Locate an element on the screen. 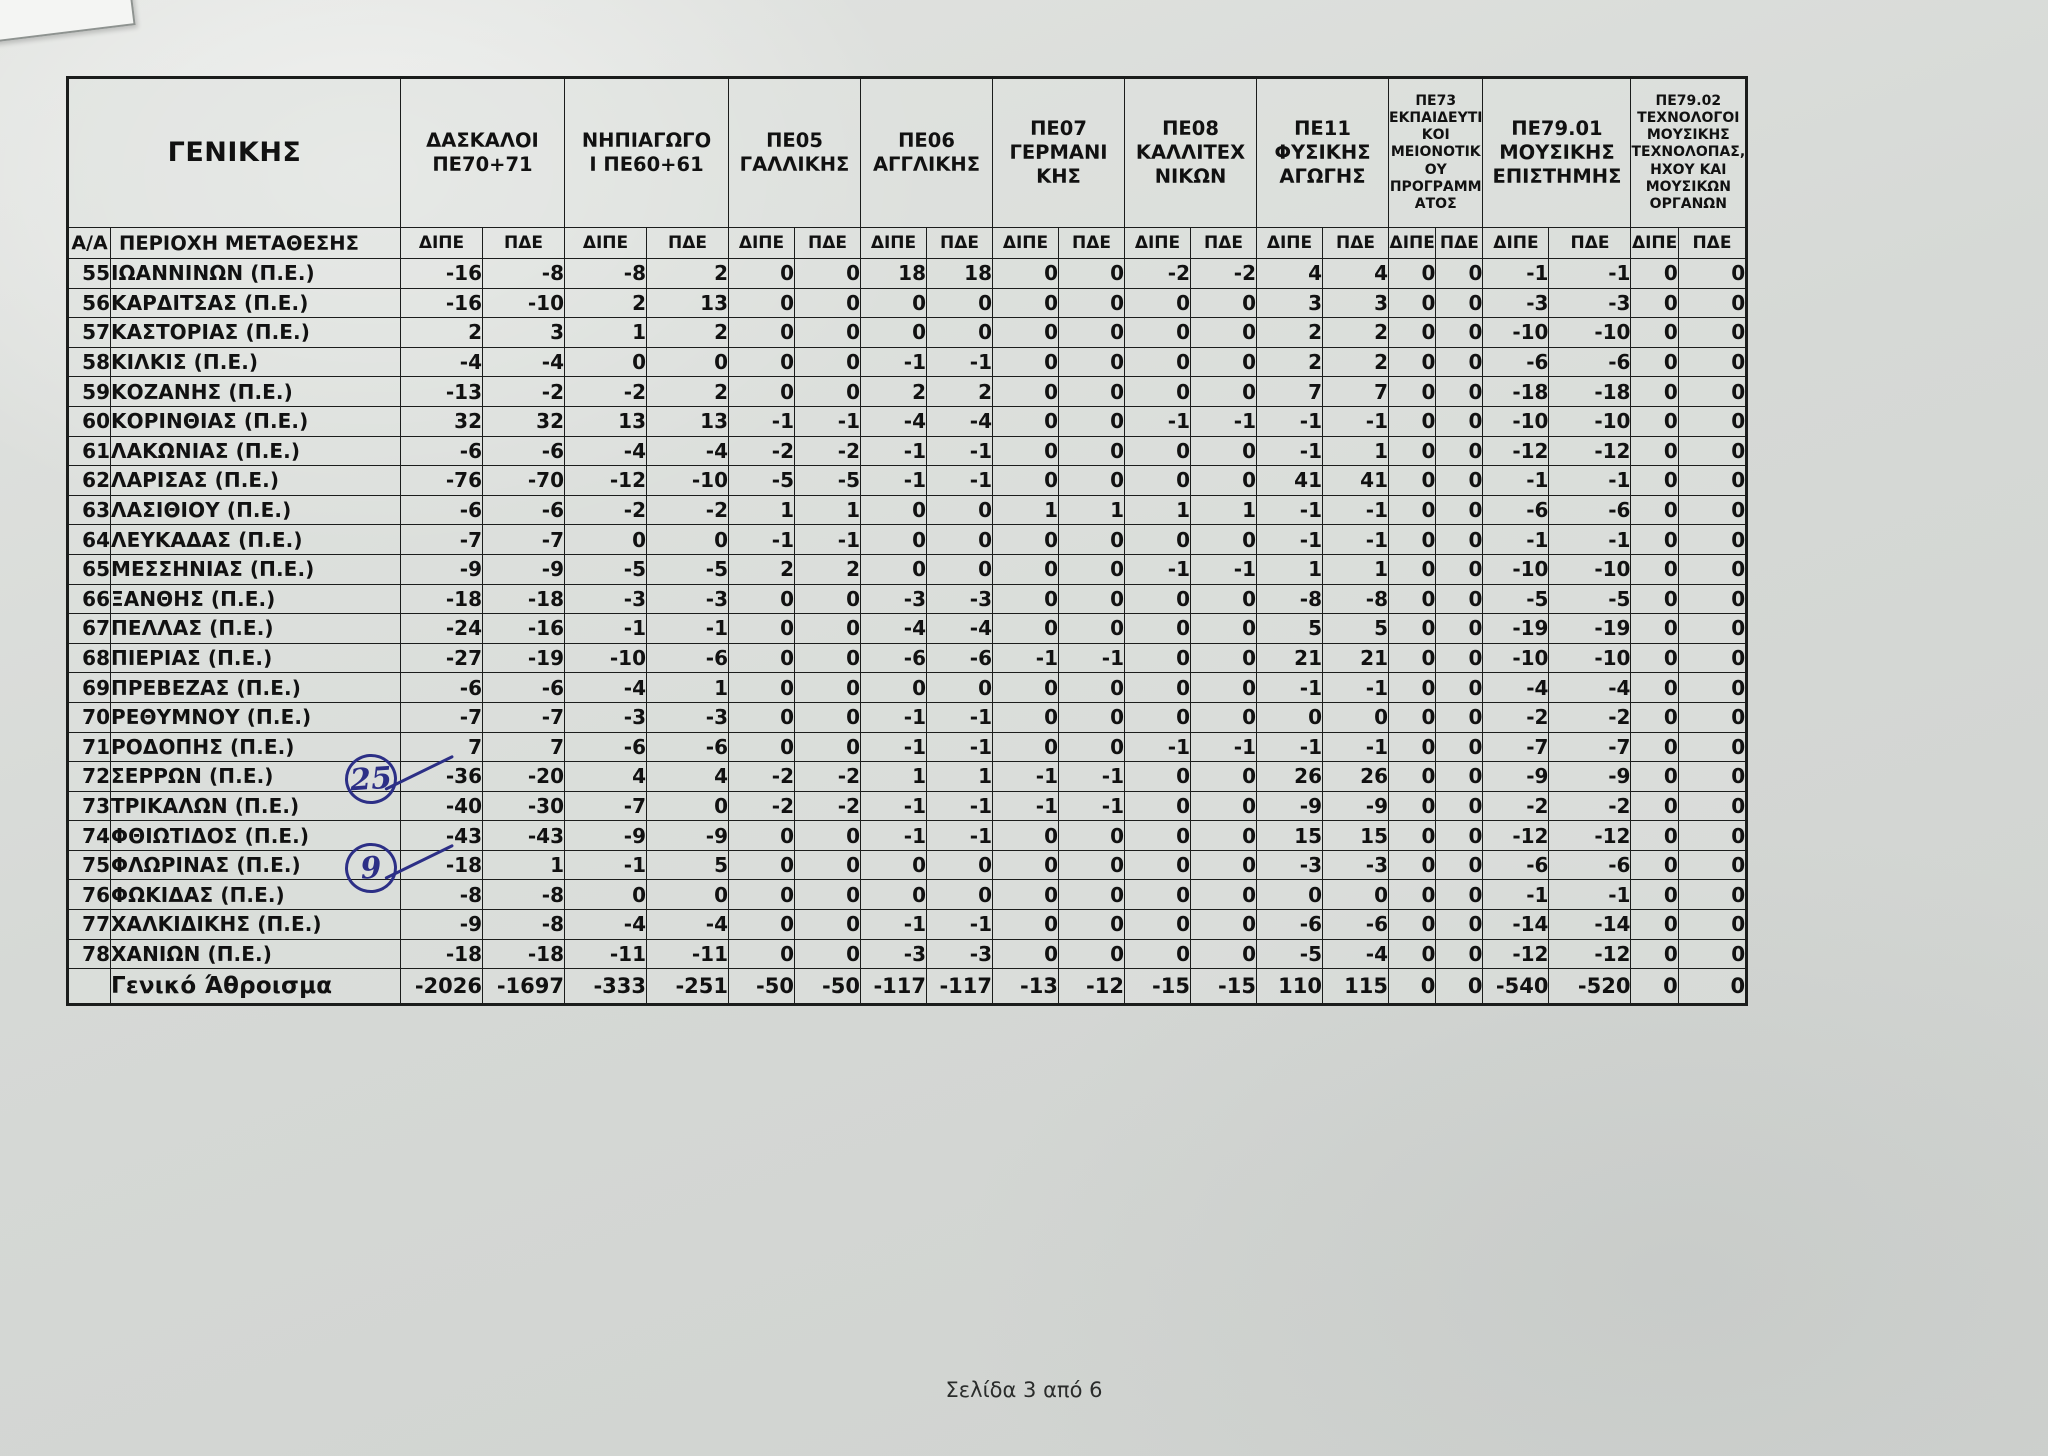  cell-r4-c13: 7 is located at coordinates (1355, 391).